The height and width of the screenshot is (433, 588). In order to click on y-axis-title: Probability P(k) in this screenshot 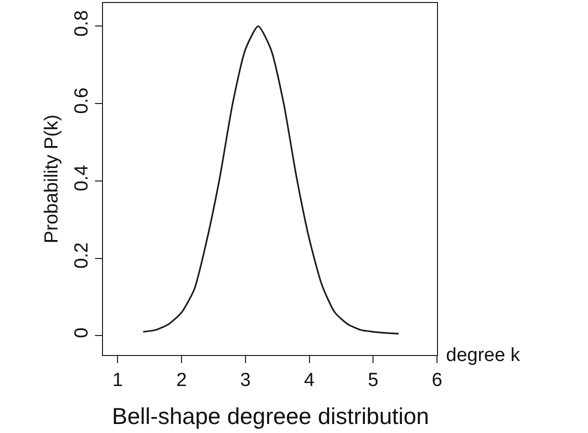, I will do `click(51, 179)`.